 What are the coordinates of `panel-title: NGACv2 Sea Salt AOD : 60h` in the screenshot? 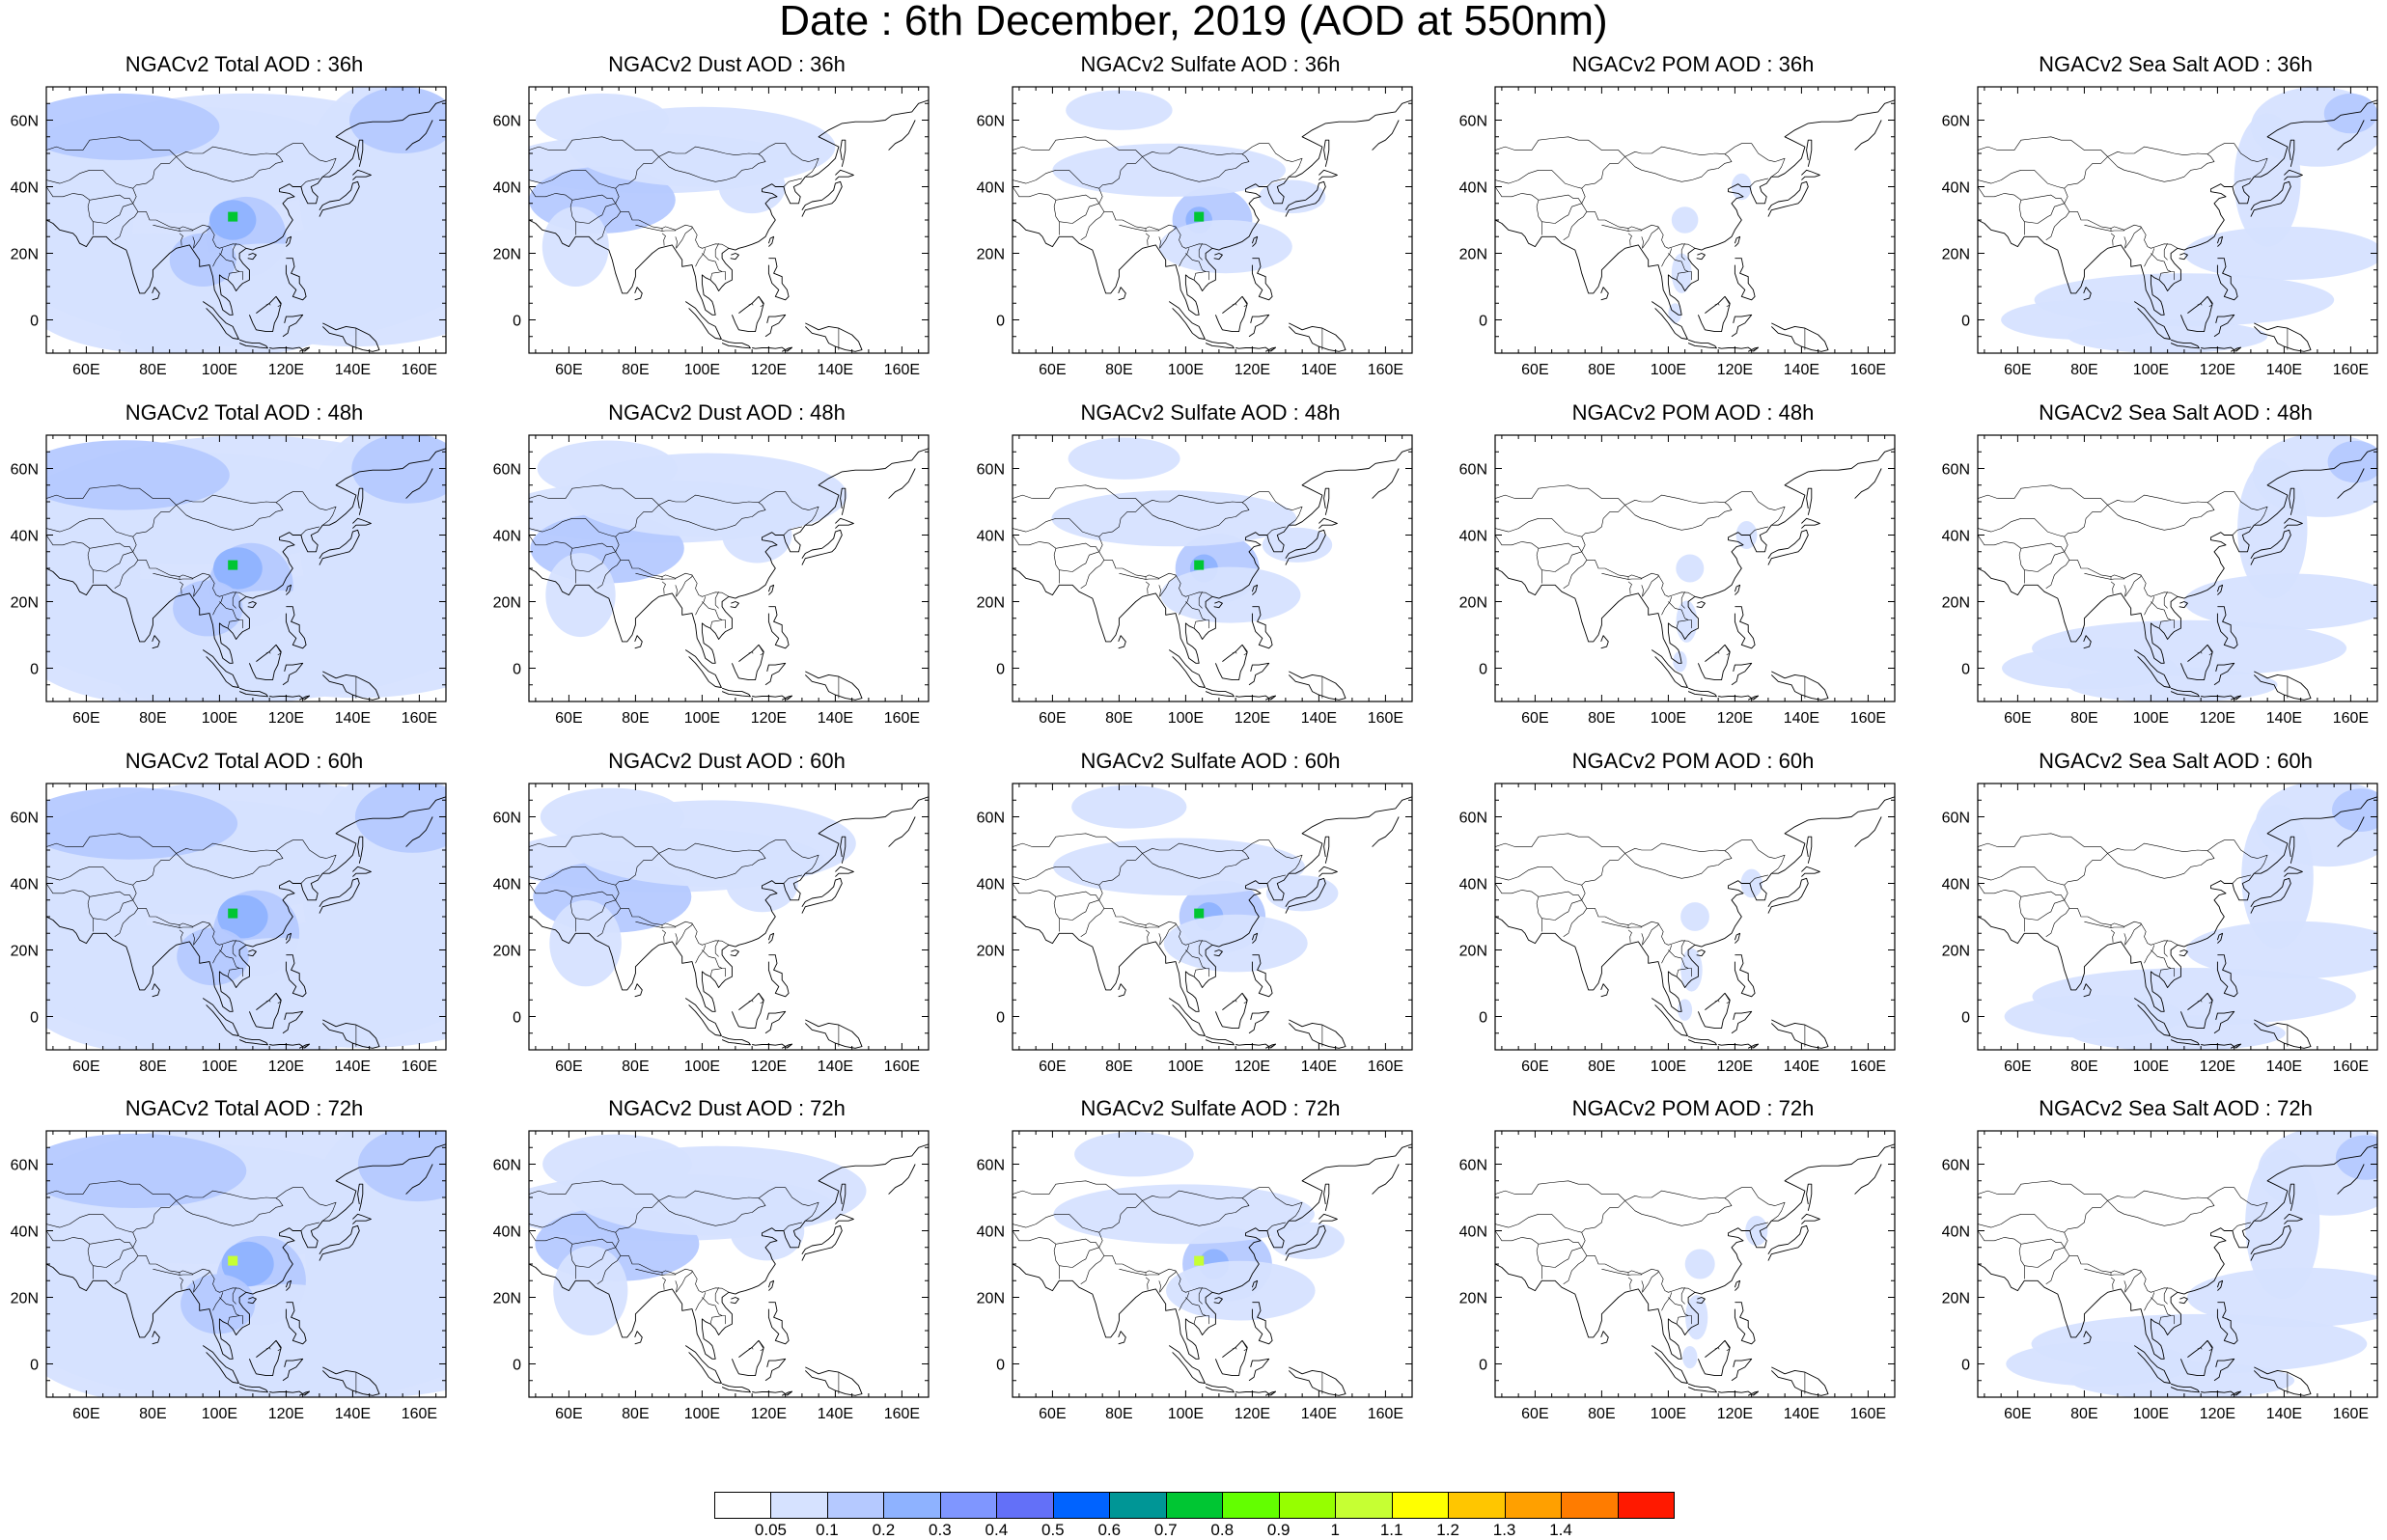 It's located at (2176, 761).